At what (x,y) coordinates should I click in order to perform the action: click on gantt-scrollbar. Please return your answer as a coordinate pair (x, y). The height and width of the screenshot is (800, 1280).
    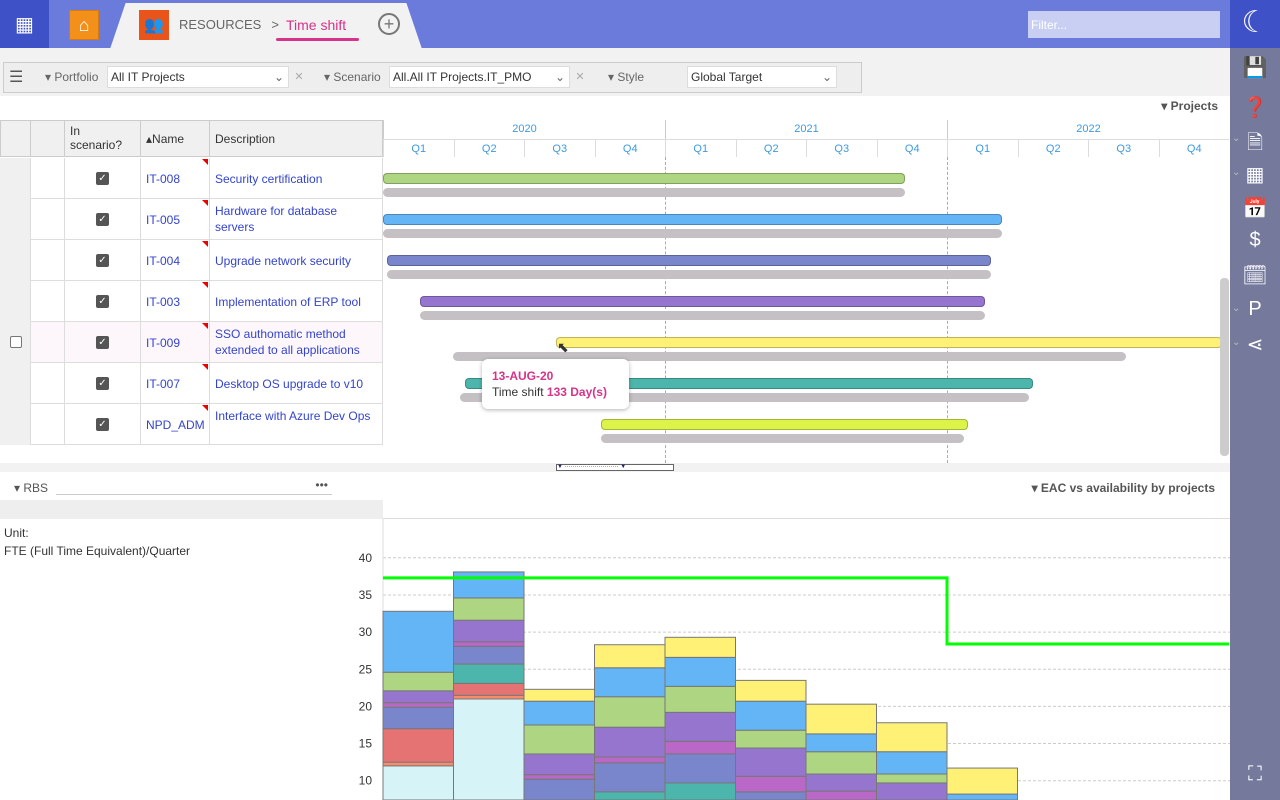
    Looking at the image, I should click on (1224, 367).